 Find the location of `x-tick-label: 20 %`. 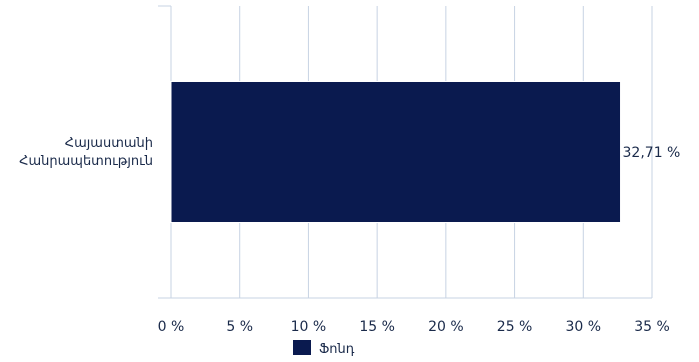

x-tick-label: 20 % is located at coordinates (446, 327).